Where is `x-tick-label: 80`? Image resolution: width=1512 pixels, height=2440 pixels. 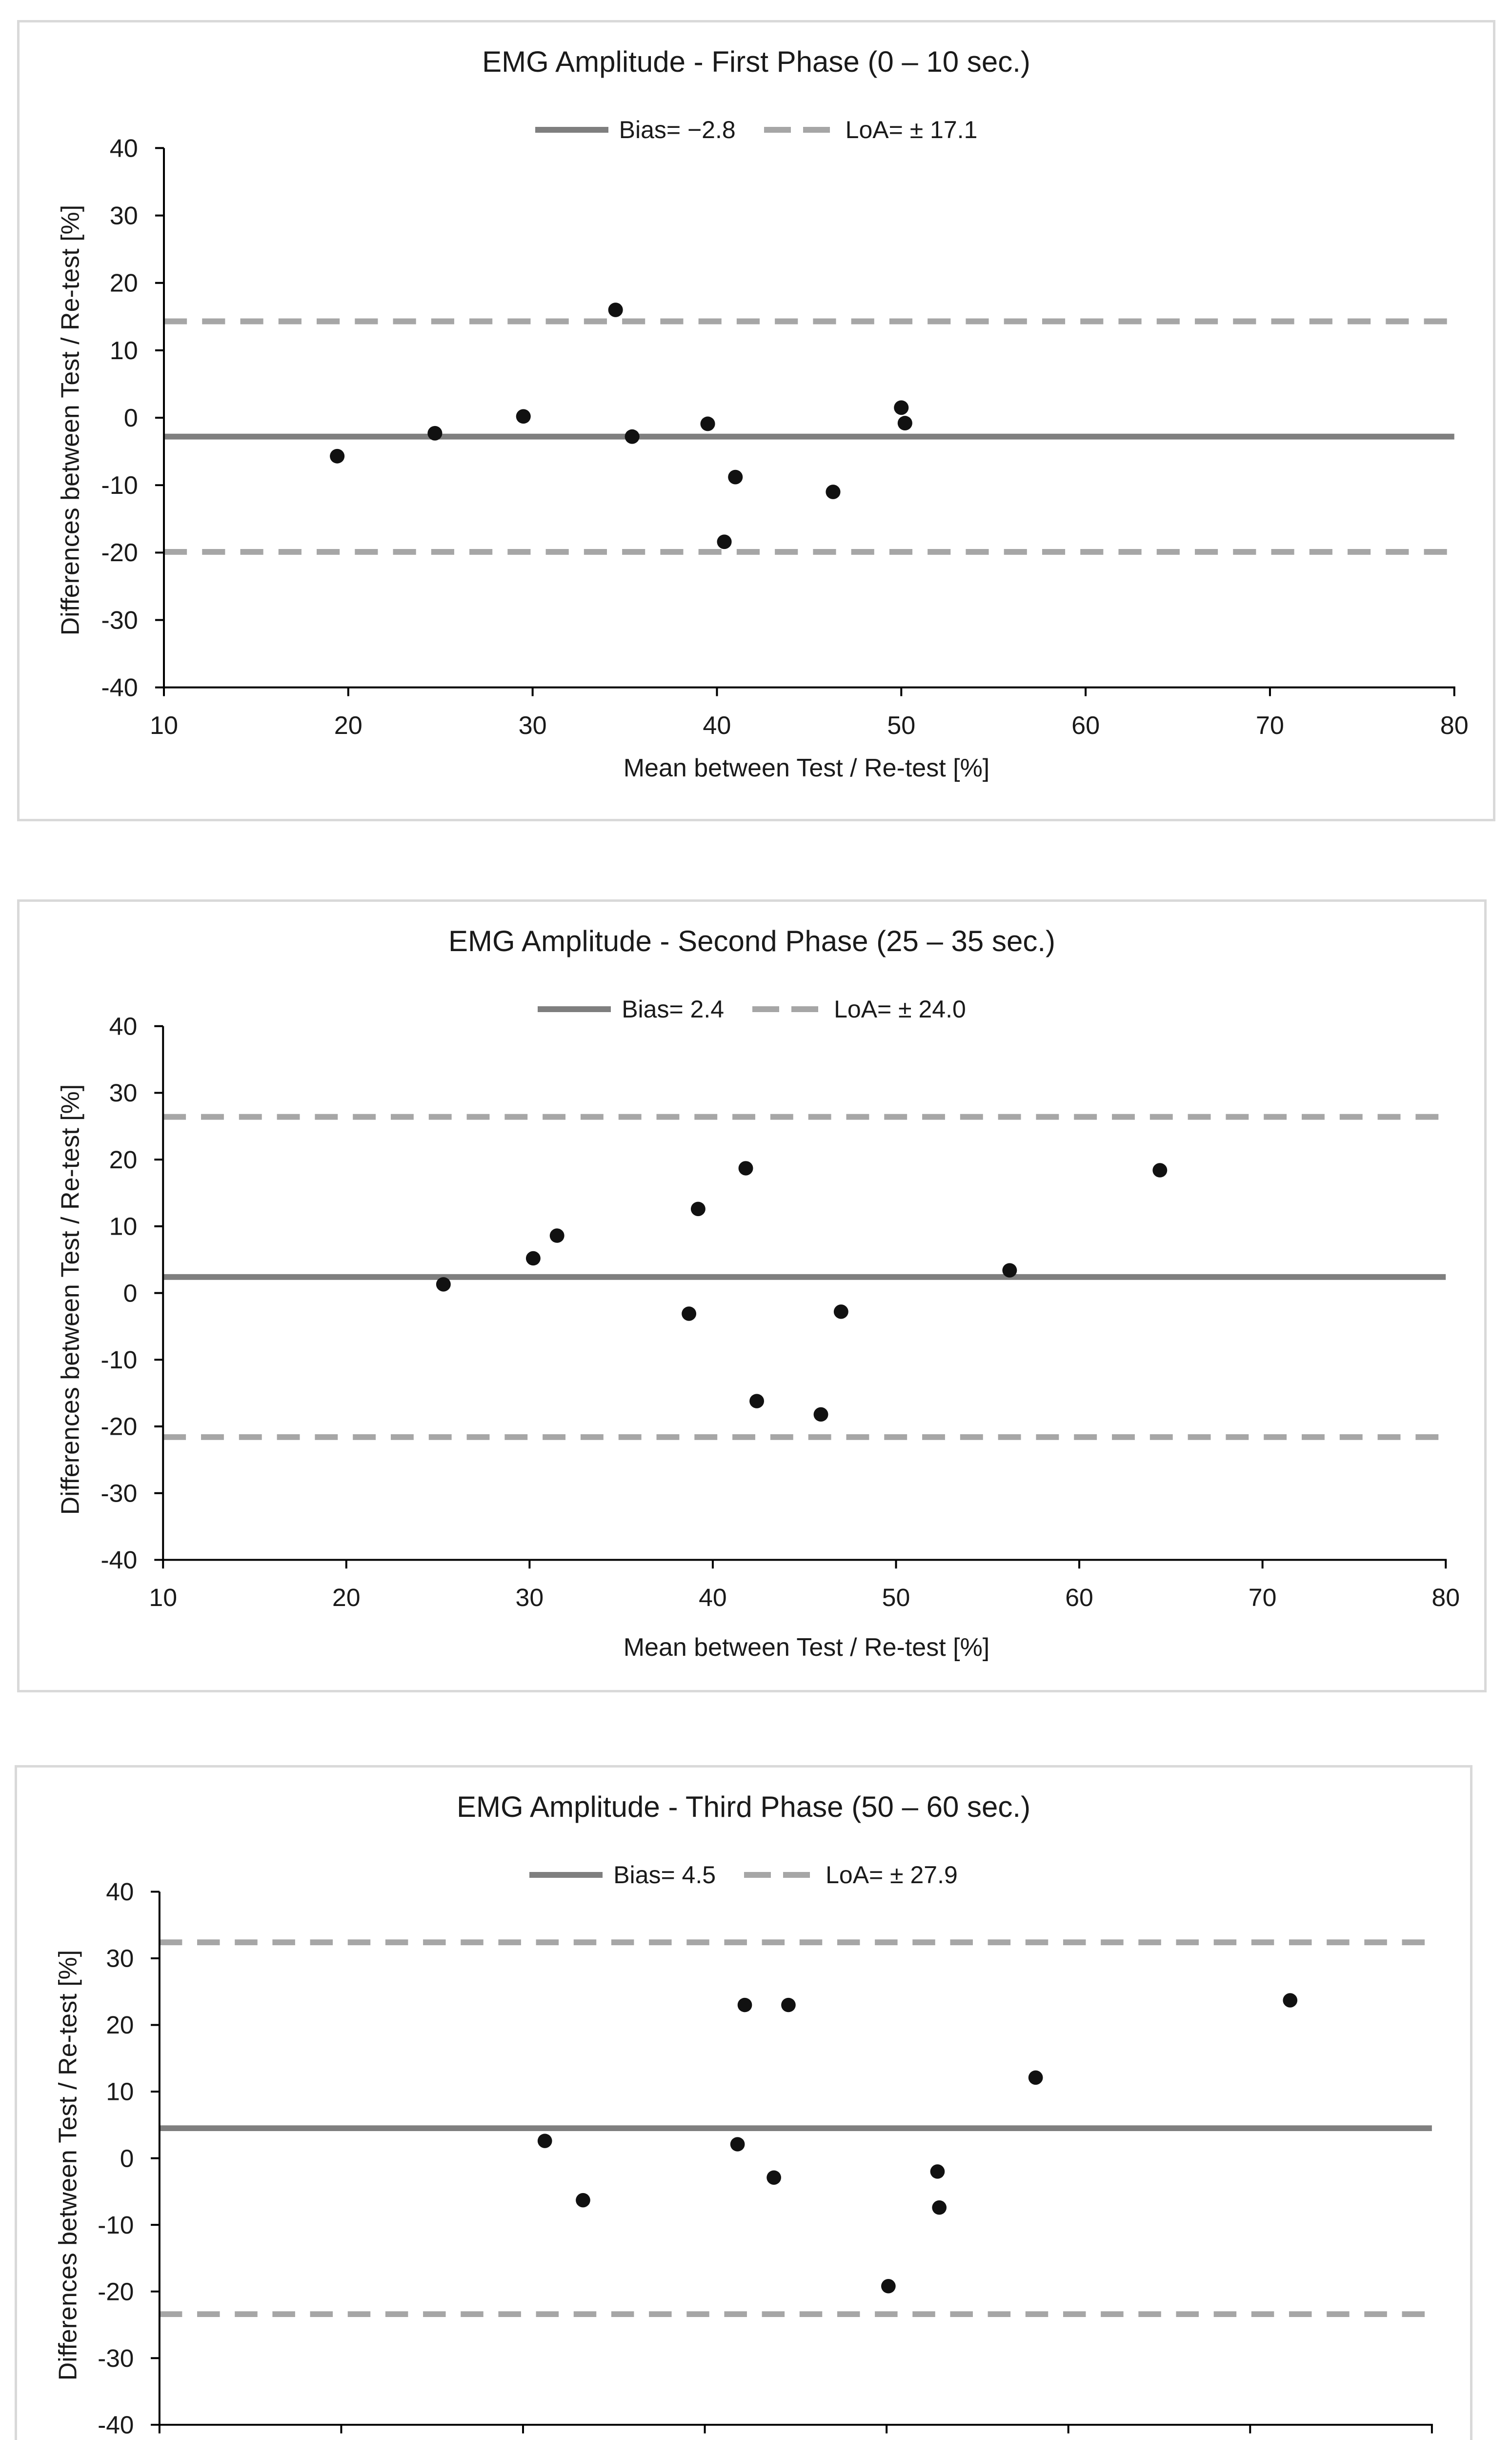
x-tick-label: 80 is located at coordinates (1454, 726).